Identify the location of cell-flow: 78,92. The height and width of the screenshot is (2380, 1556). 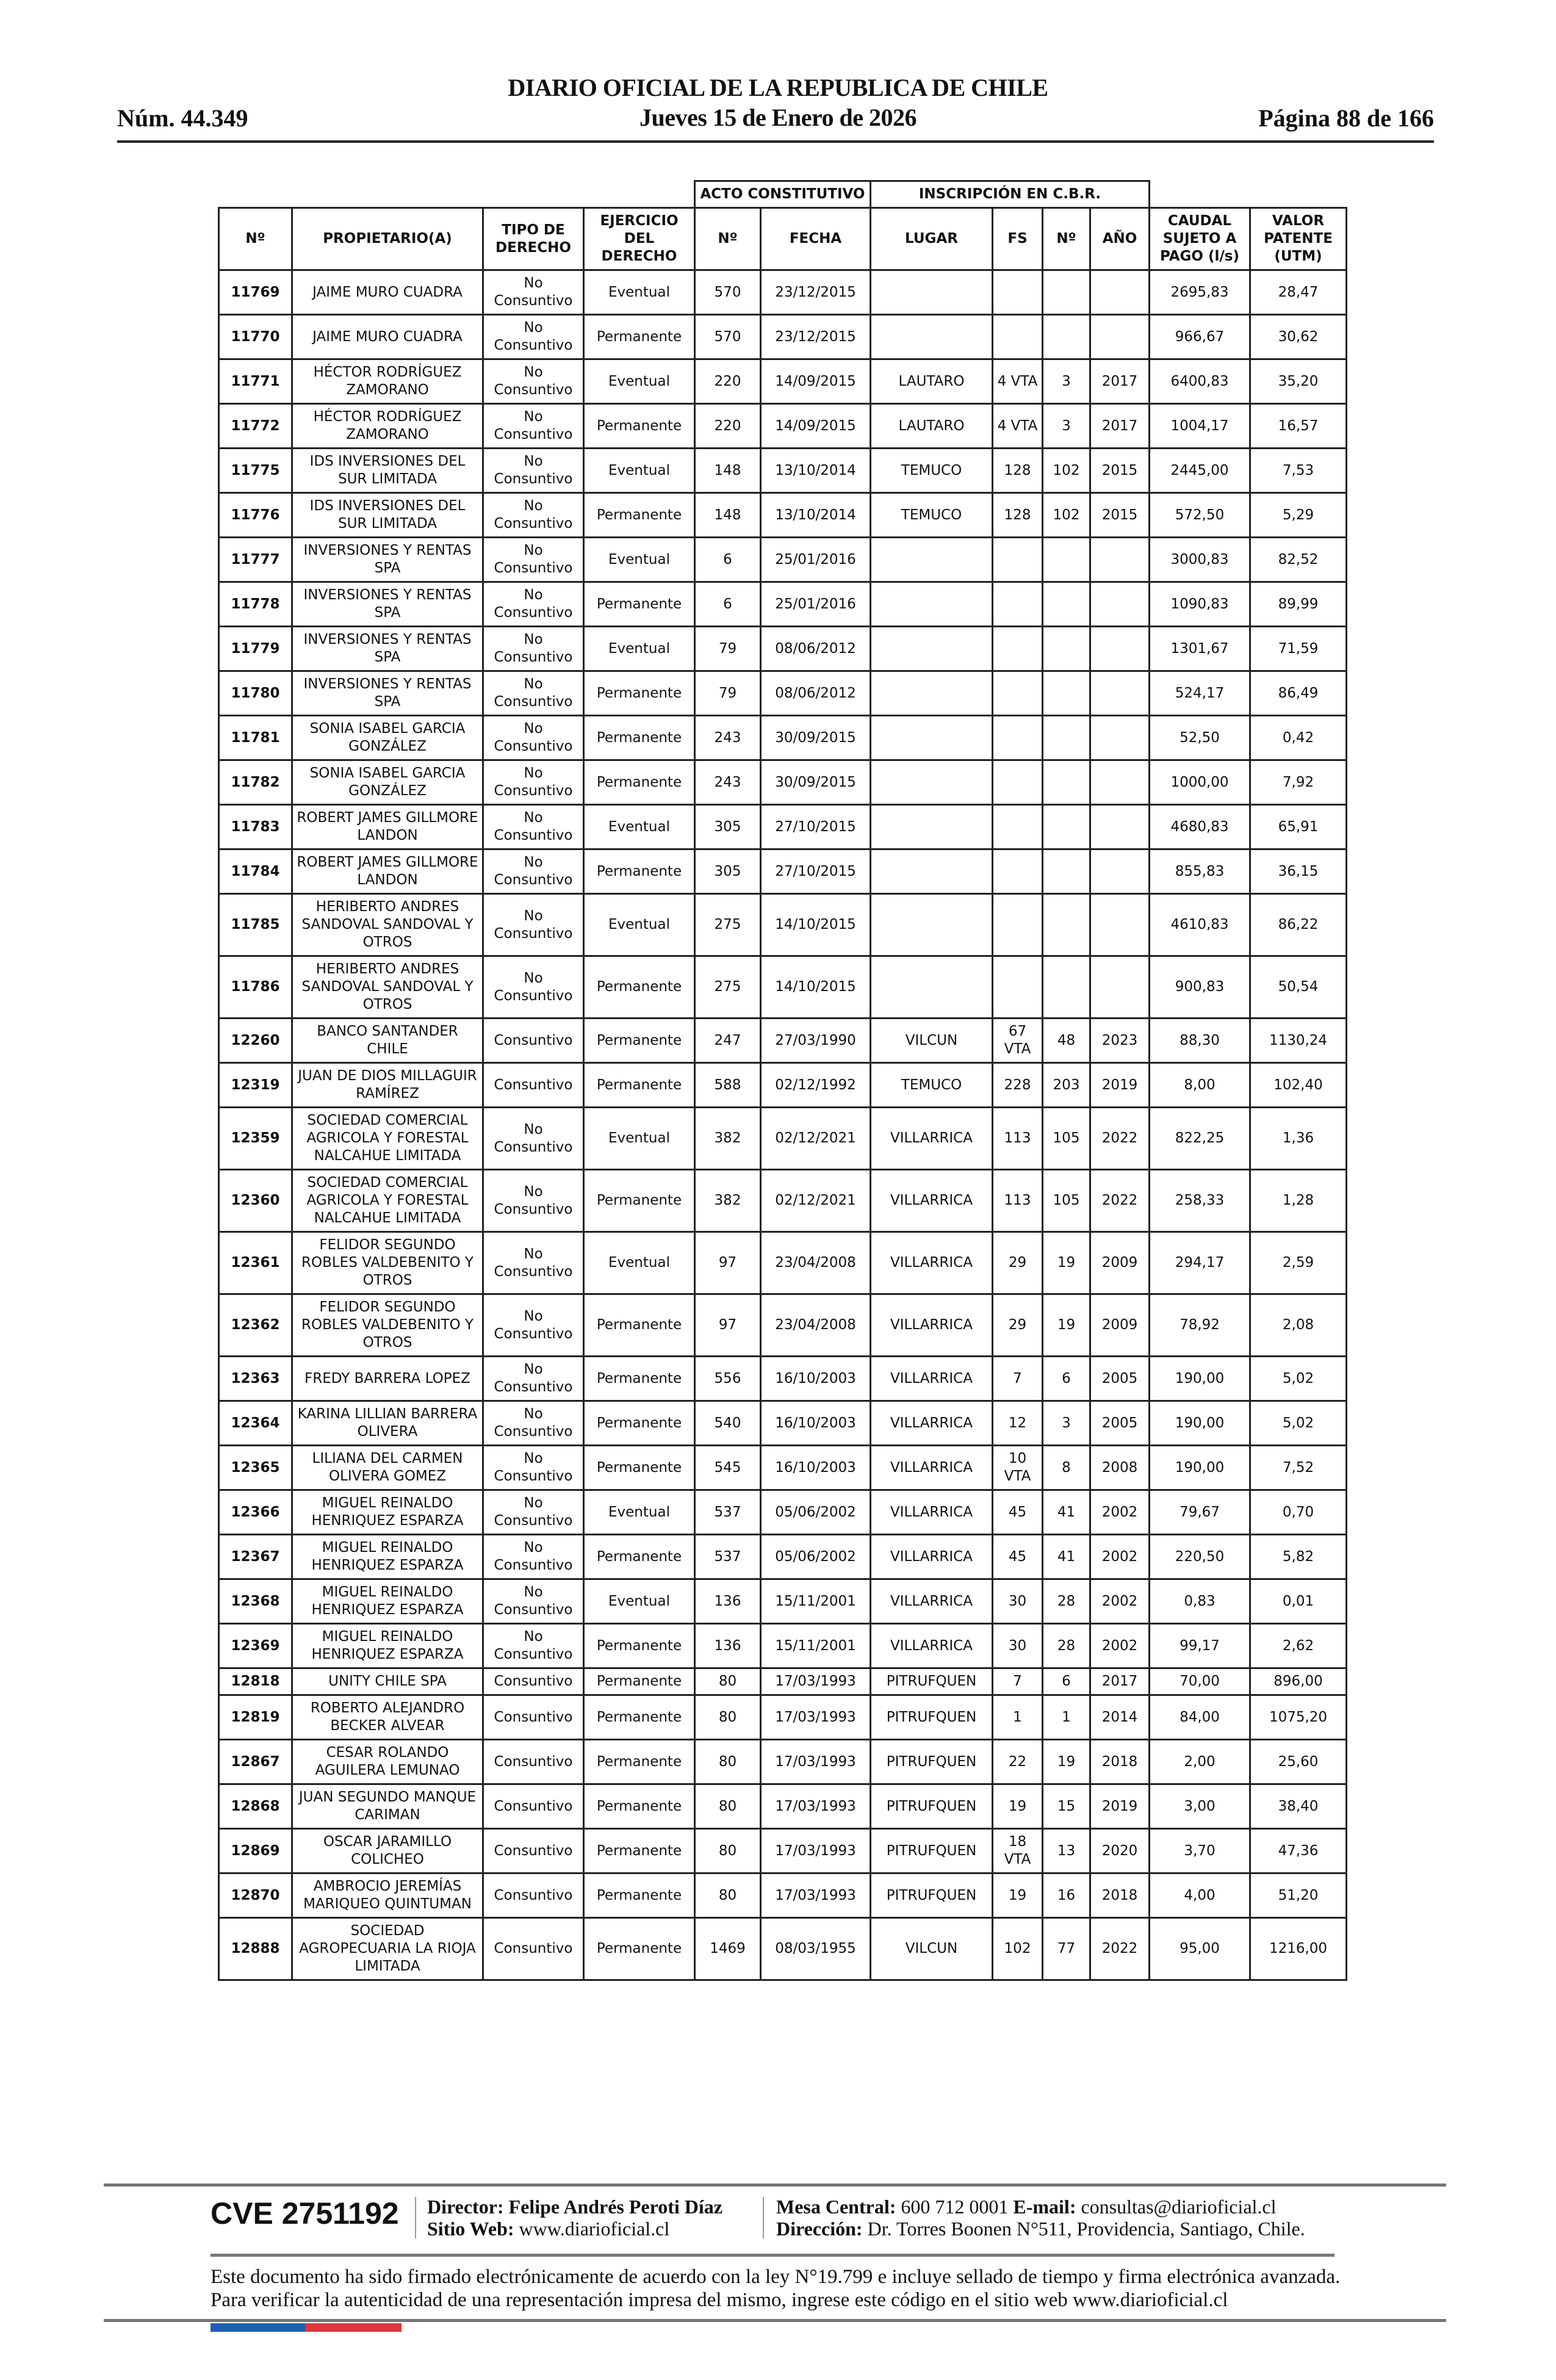
(1199, 1325).